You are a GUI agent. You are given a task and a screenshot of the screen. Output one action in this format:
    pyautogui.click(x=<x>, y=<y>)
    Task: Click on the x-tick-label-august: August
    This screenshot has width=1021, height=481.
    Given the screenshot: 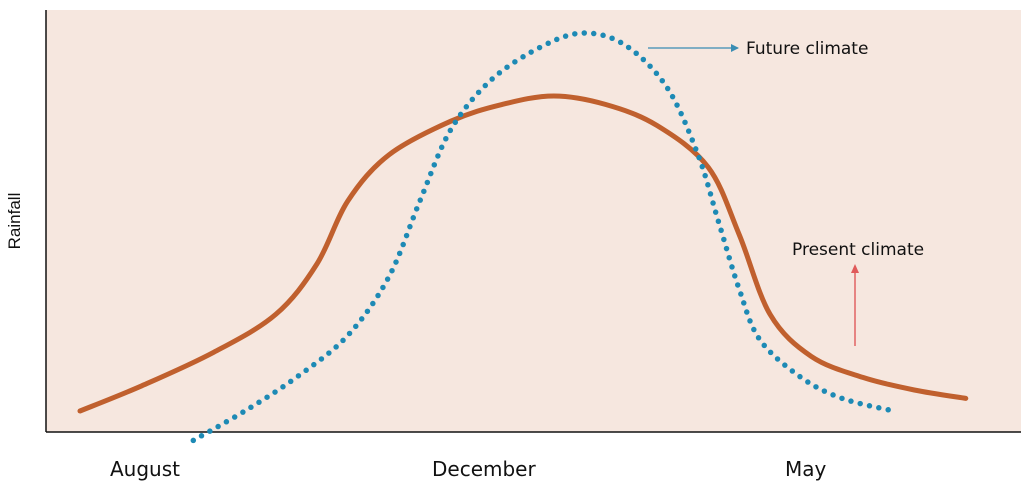 What is the action you would take?
    pyautogui.click(x=145, y=469)
    